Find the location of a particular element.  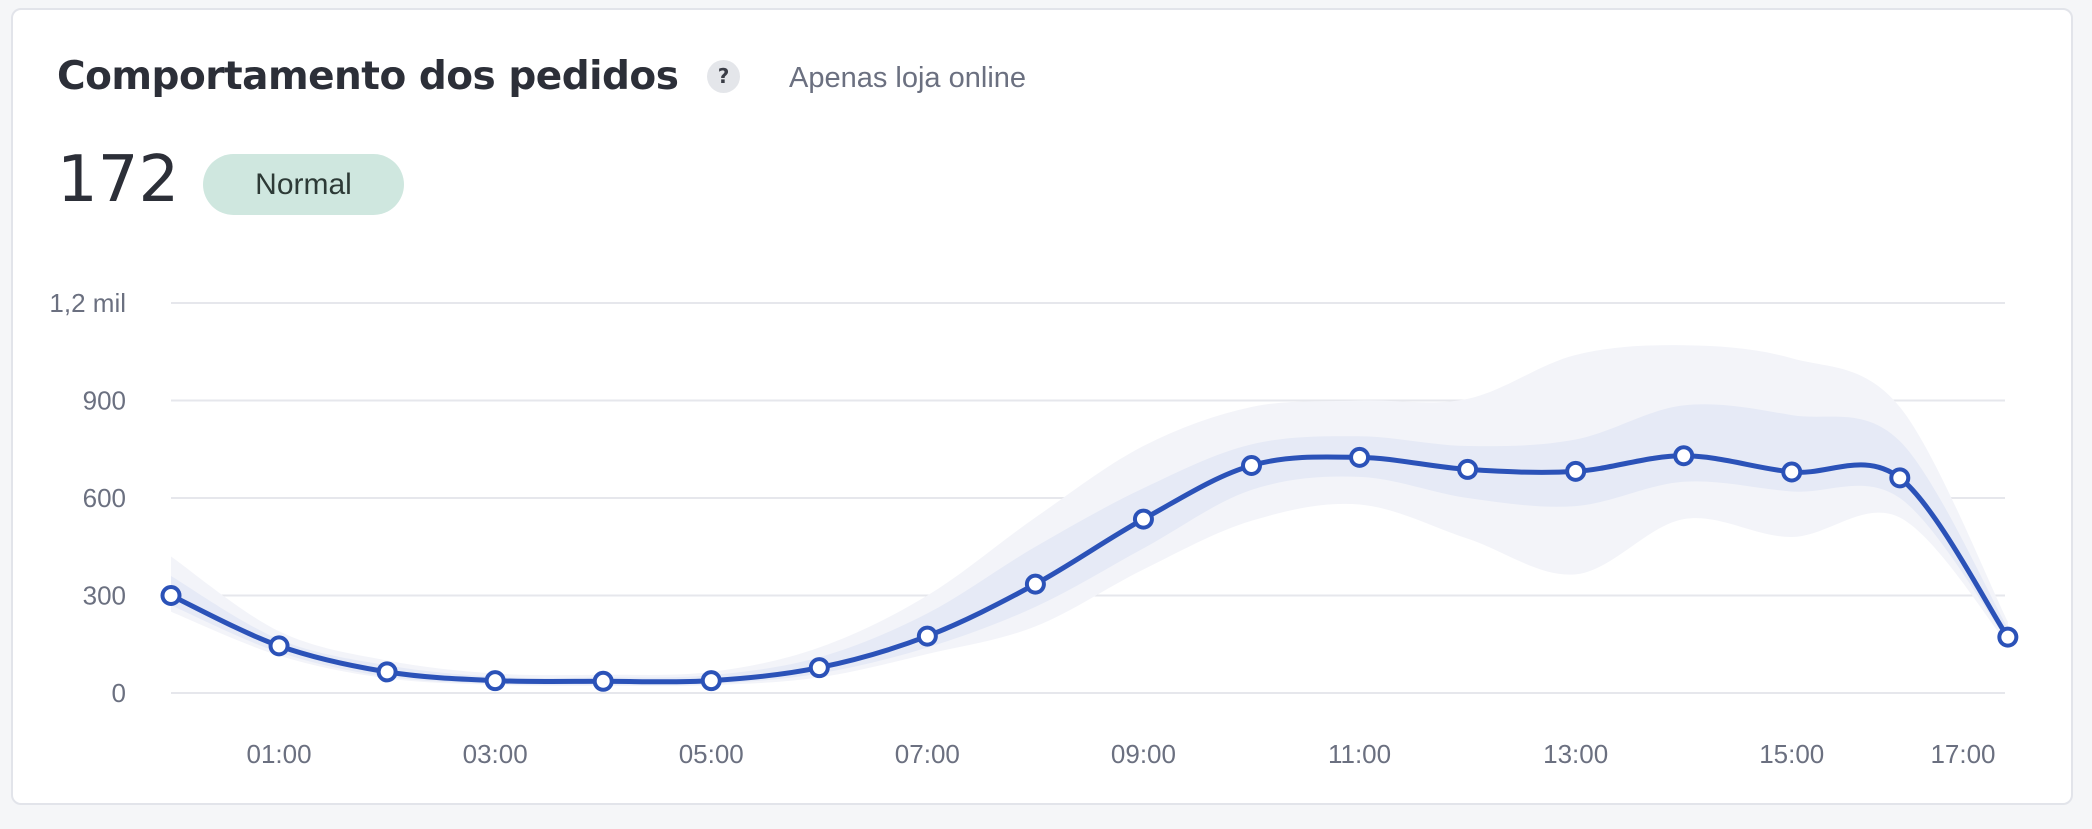

x-tick-label: 07:00 is located at coordinates (927, 754).